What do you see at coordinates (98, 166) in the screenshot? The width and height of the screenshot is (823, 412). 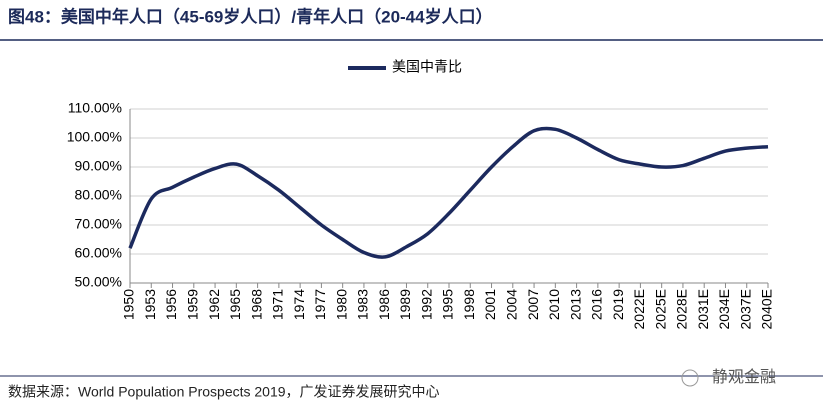 I see `y-tick-label: 90.00%` at bounding box center [98, 166].